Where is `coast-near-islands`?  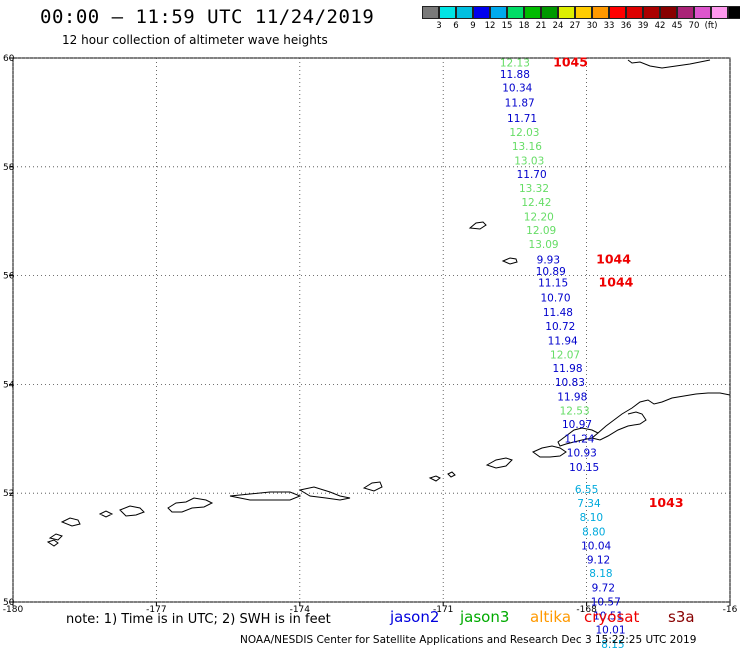 coast-near-islands is located at coordinates (64, 529).